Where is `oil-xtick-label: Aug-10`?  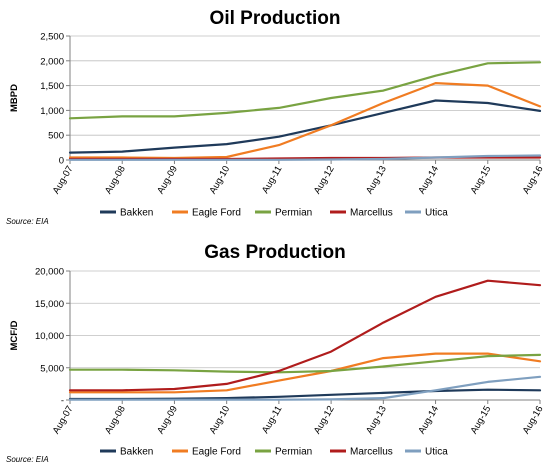 oil-xtick-label: Aug-10 is located at coordinates (219, 180).